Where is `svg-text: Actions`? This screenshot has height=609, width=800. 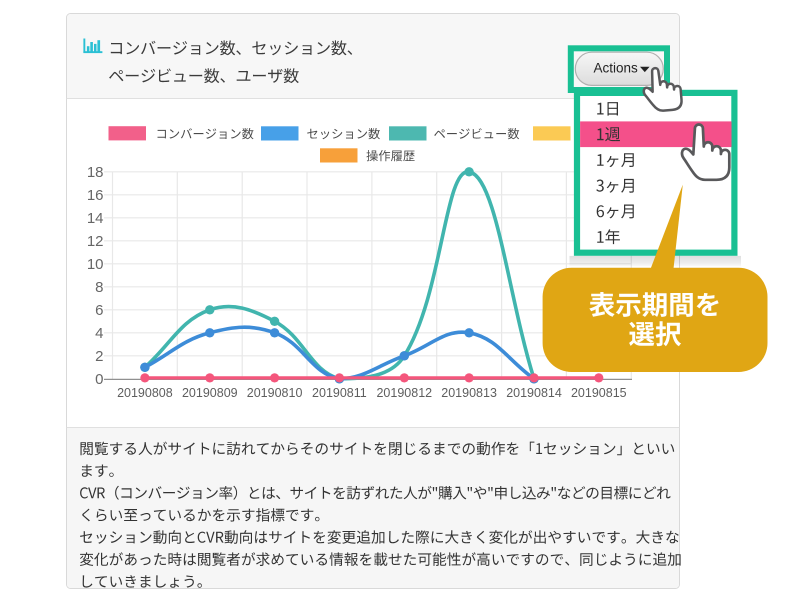 svg-text: Actions is located at coordinates (616, 68).